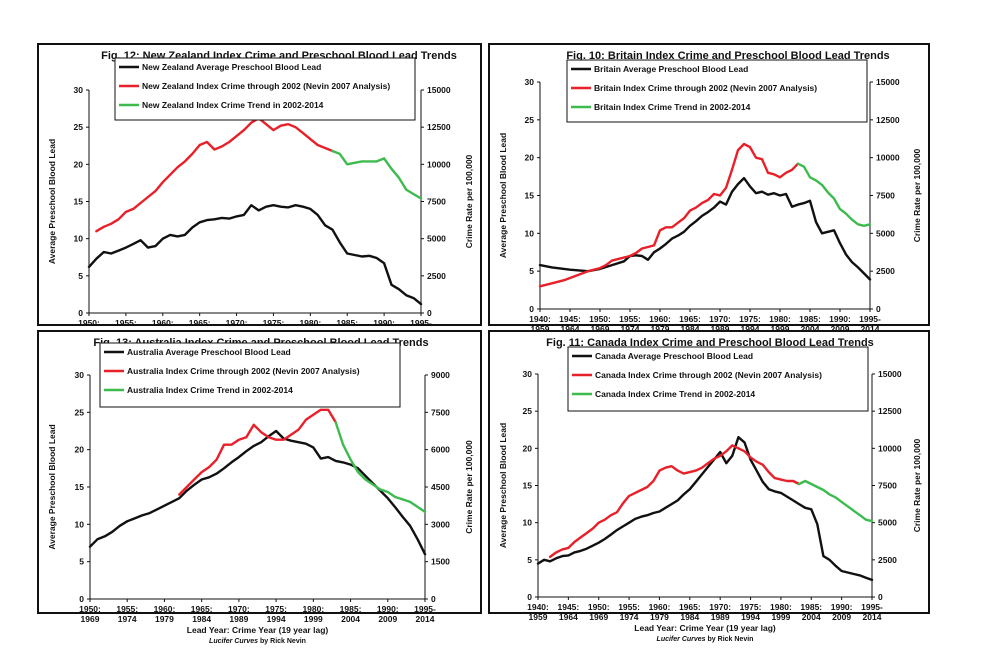 The image size is (1000, 664). I want to click on y-left-tick-label: 0, so click(531, 309).